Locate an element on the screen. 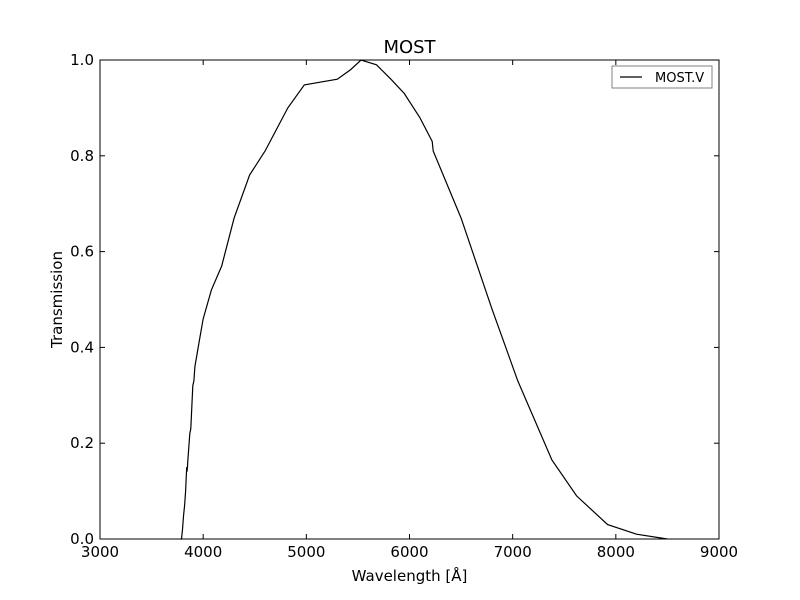 The width and height of the screenshot is (800, 600). y-tick-label: 0.0 is located at coordinates (82, 539).